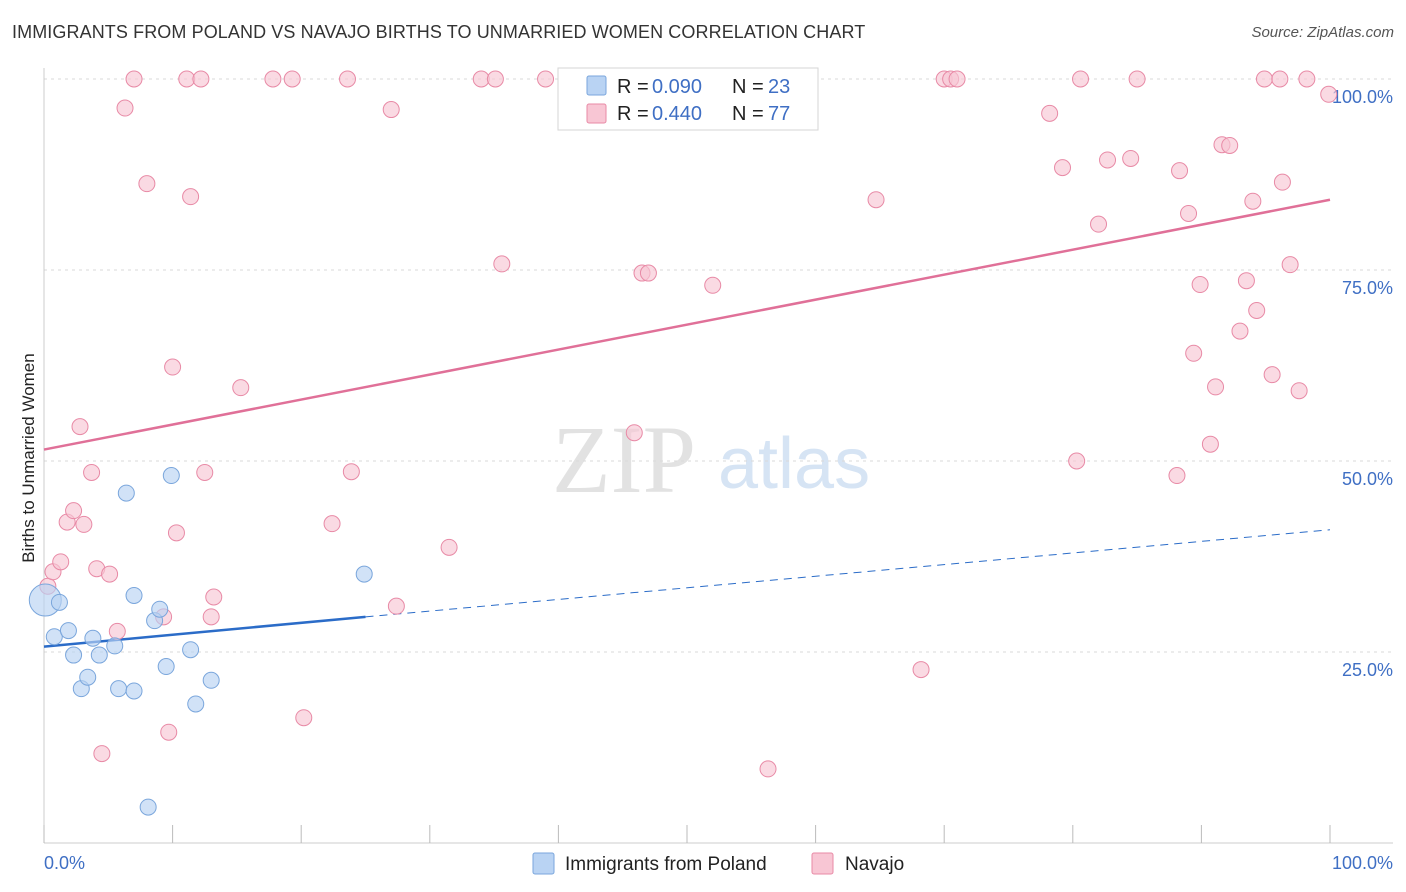  Describe the element at coordinates (596, 85) in the screenshot. I see `legend-swatch-poland` at that location.